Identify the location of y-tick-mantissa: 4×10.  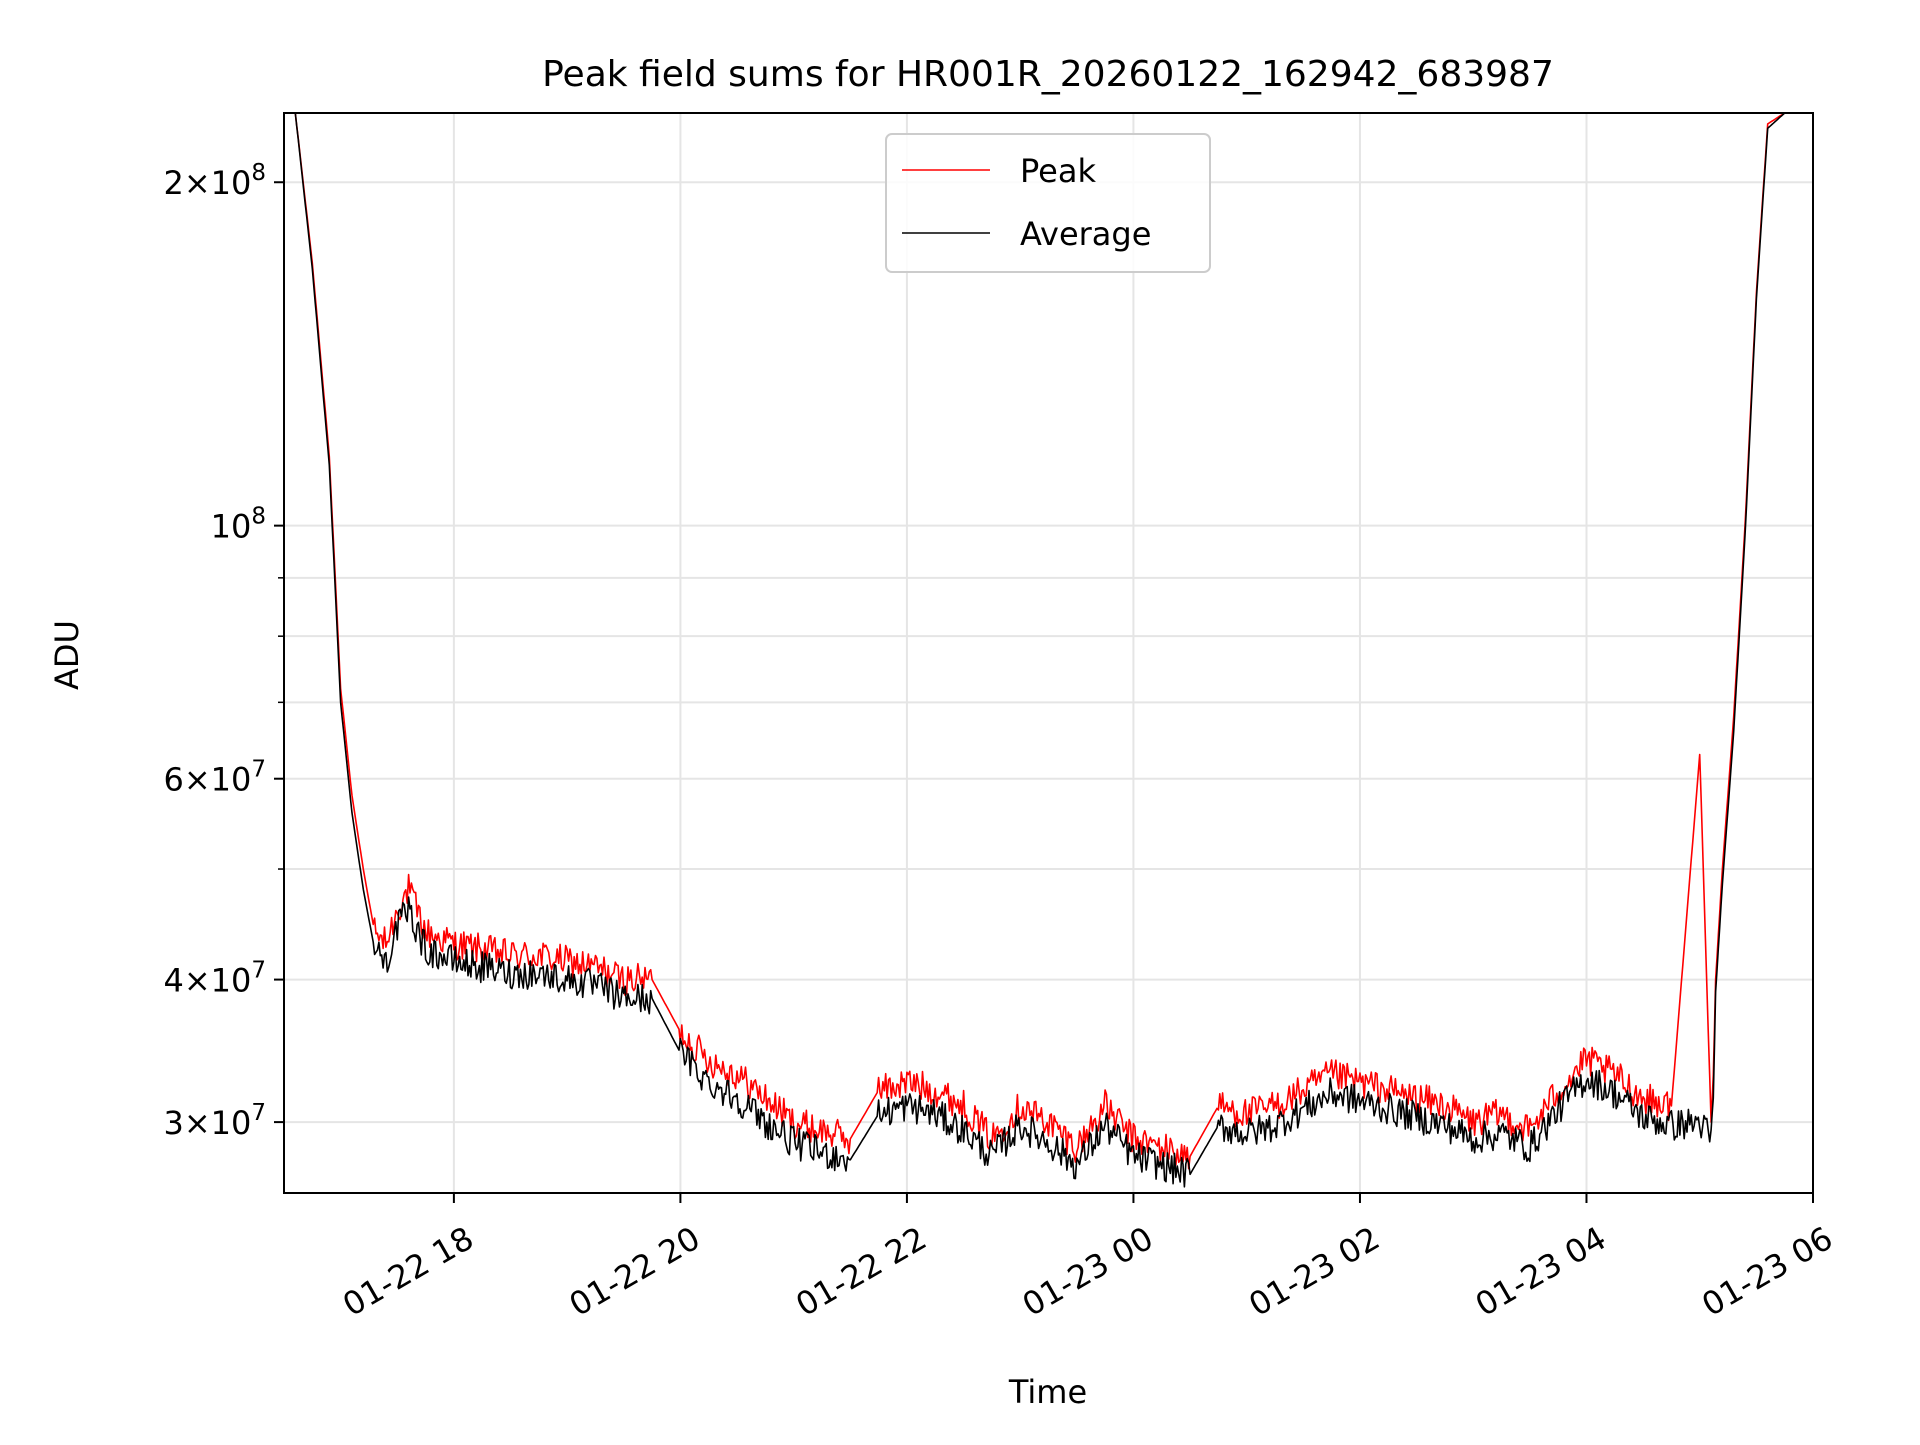
(207, 981).